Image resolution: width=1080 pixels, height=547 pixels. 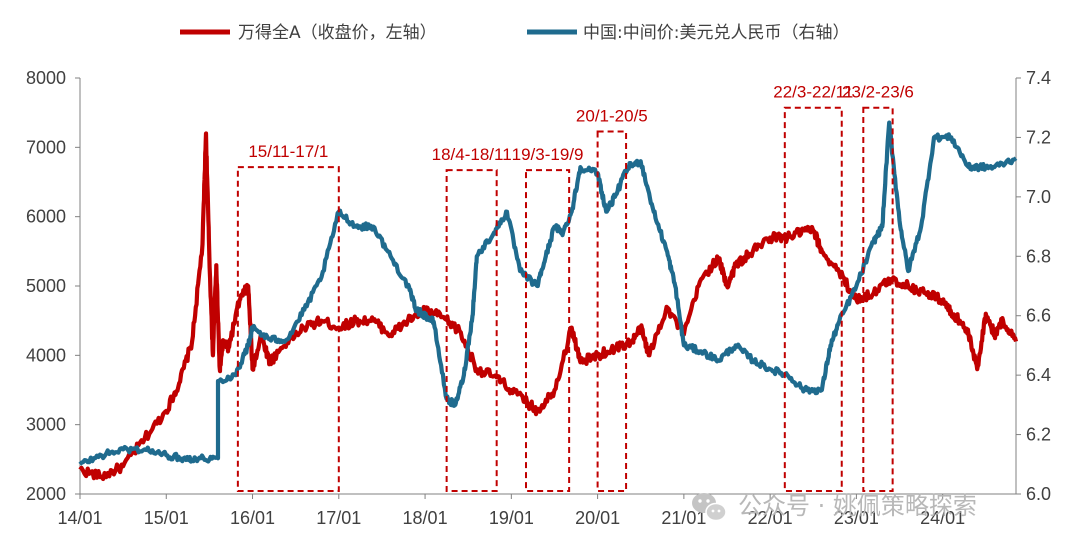 I want to click on x-tick-label: 23/01, so click(x=856, y=518).